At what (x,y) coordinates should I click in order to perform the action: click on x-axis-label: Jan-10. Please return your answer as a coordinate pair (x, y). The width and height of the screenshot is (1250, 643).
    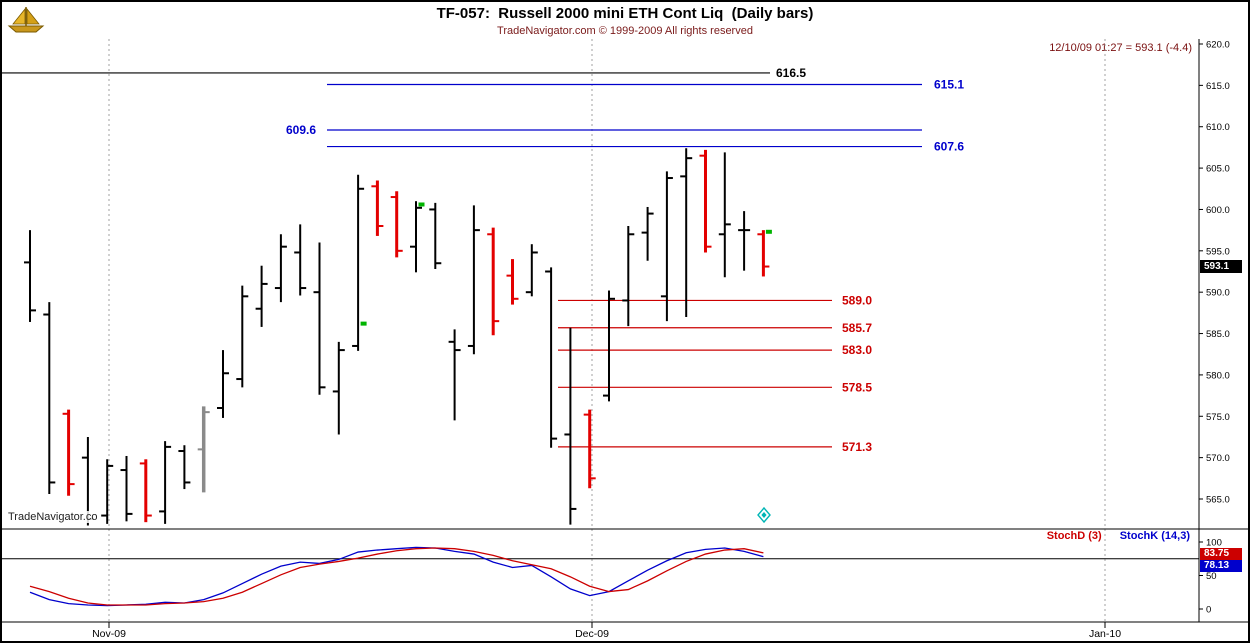
    Looking at the image, I should click on (1105, 634).